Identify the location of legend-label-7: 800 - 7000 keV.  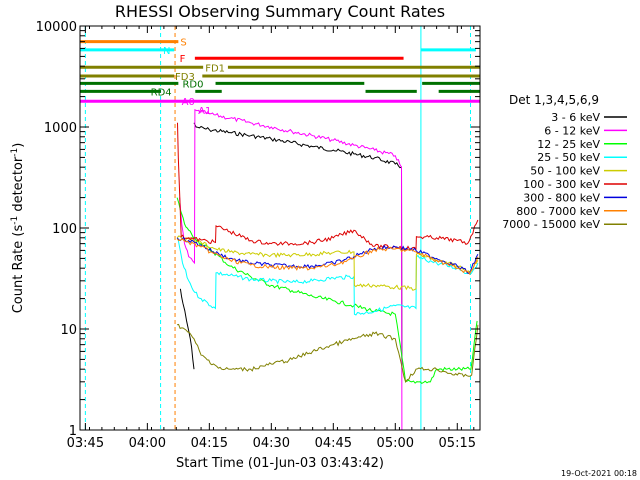
(558, 211).